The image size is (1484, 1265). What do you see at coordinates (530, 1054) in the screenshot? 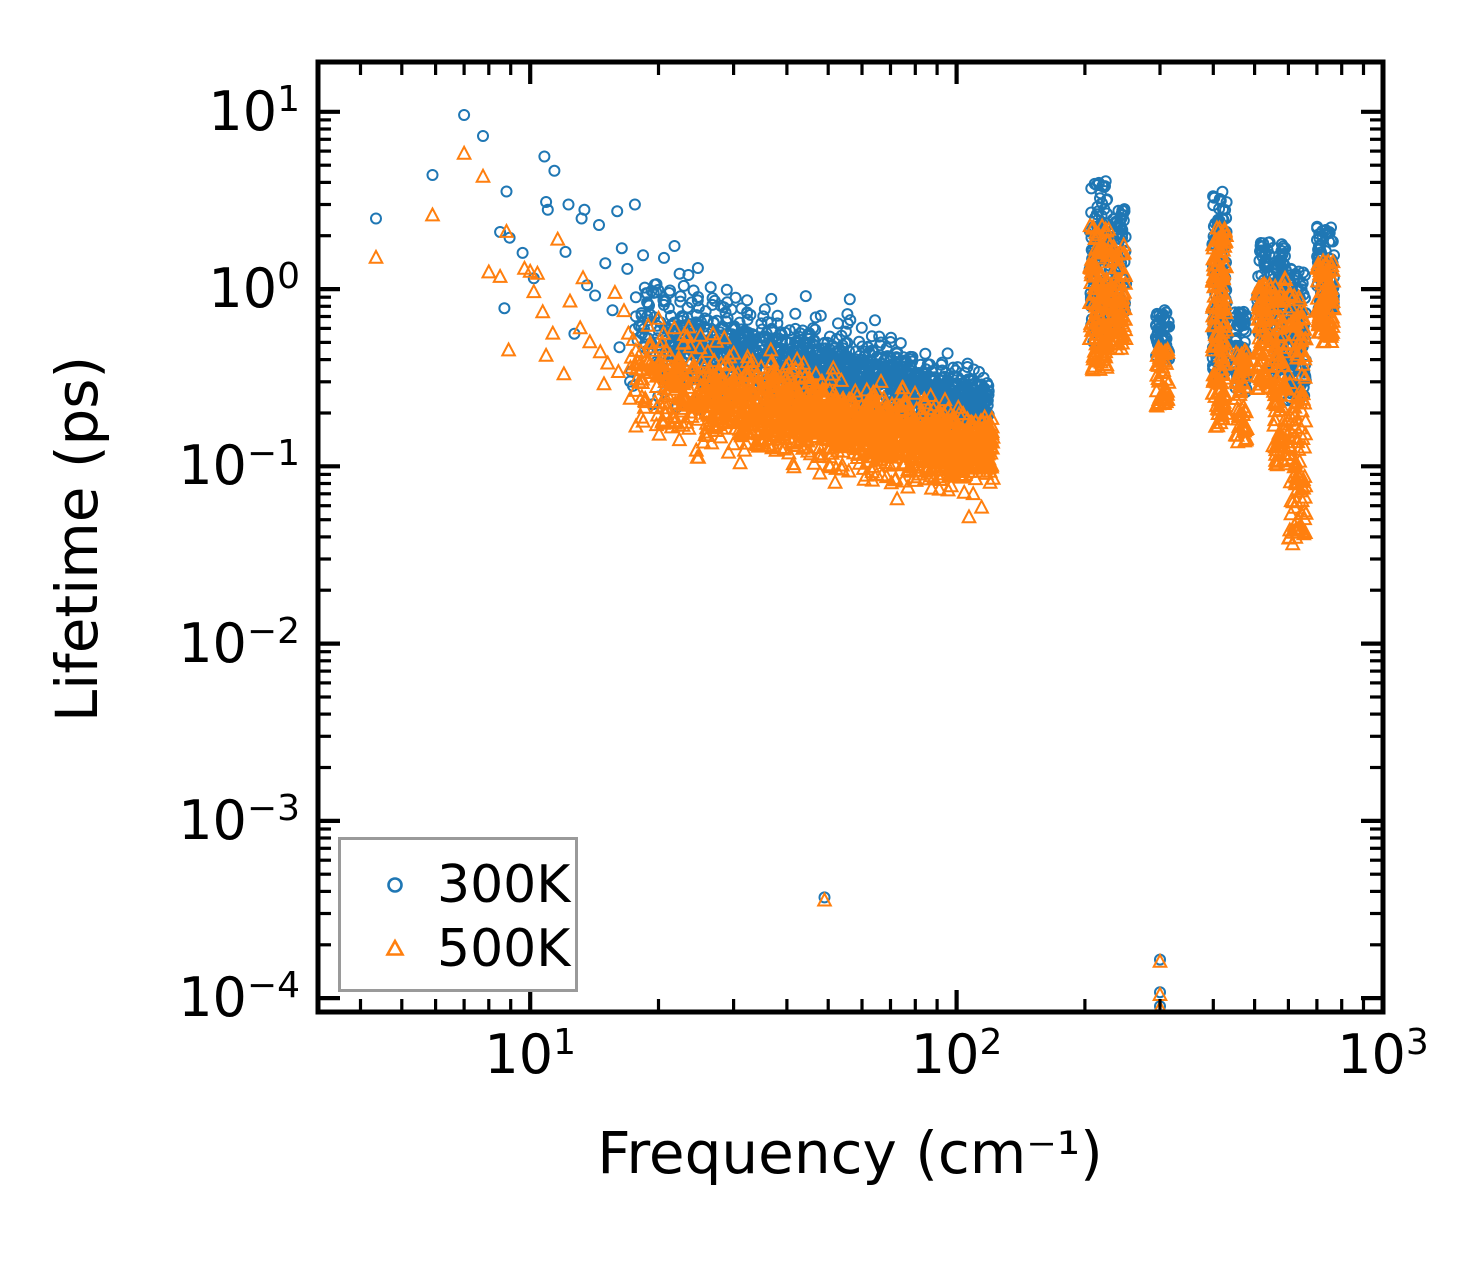
I see `x-tick-label-10e1: 101` at bounding box center [530, 1054].